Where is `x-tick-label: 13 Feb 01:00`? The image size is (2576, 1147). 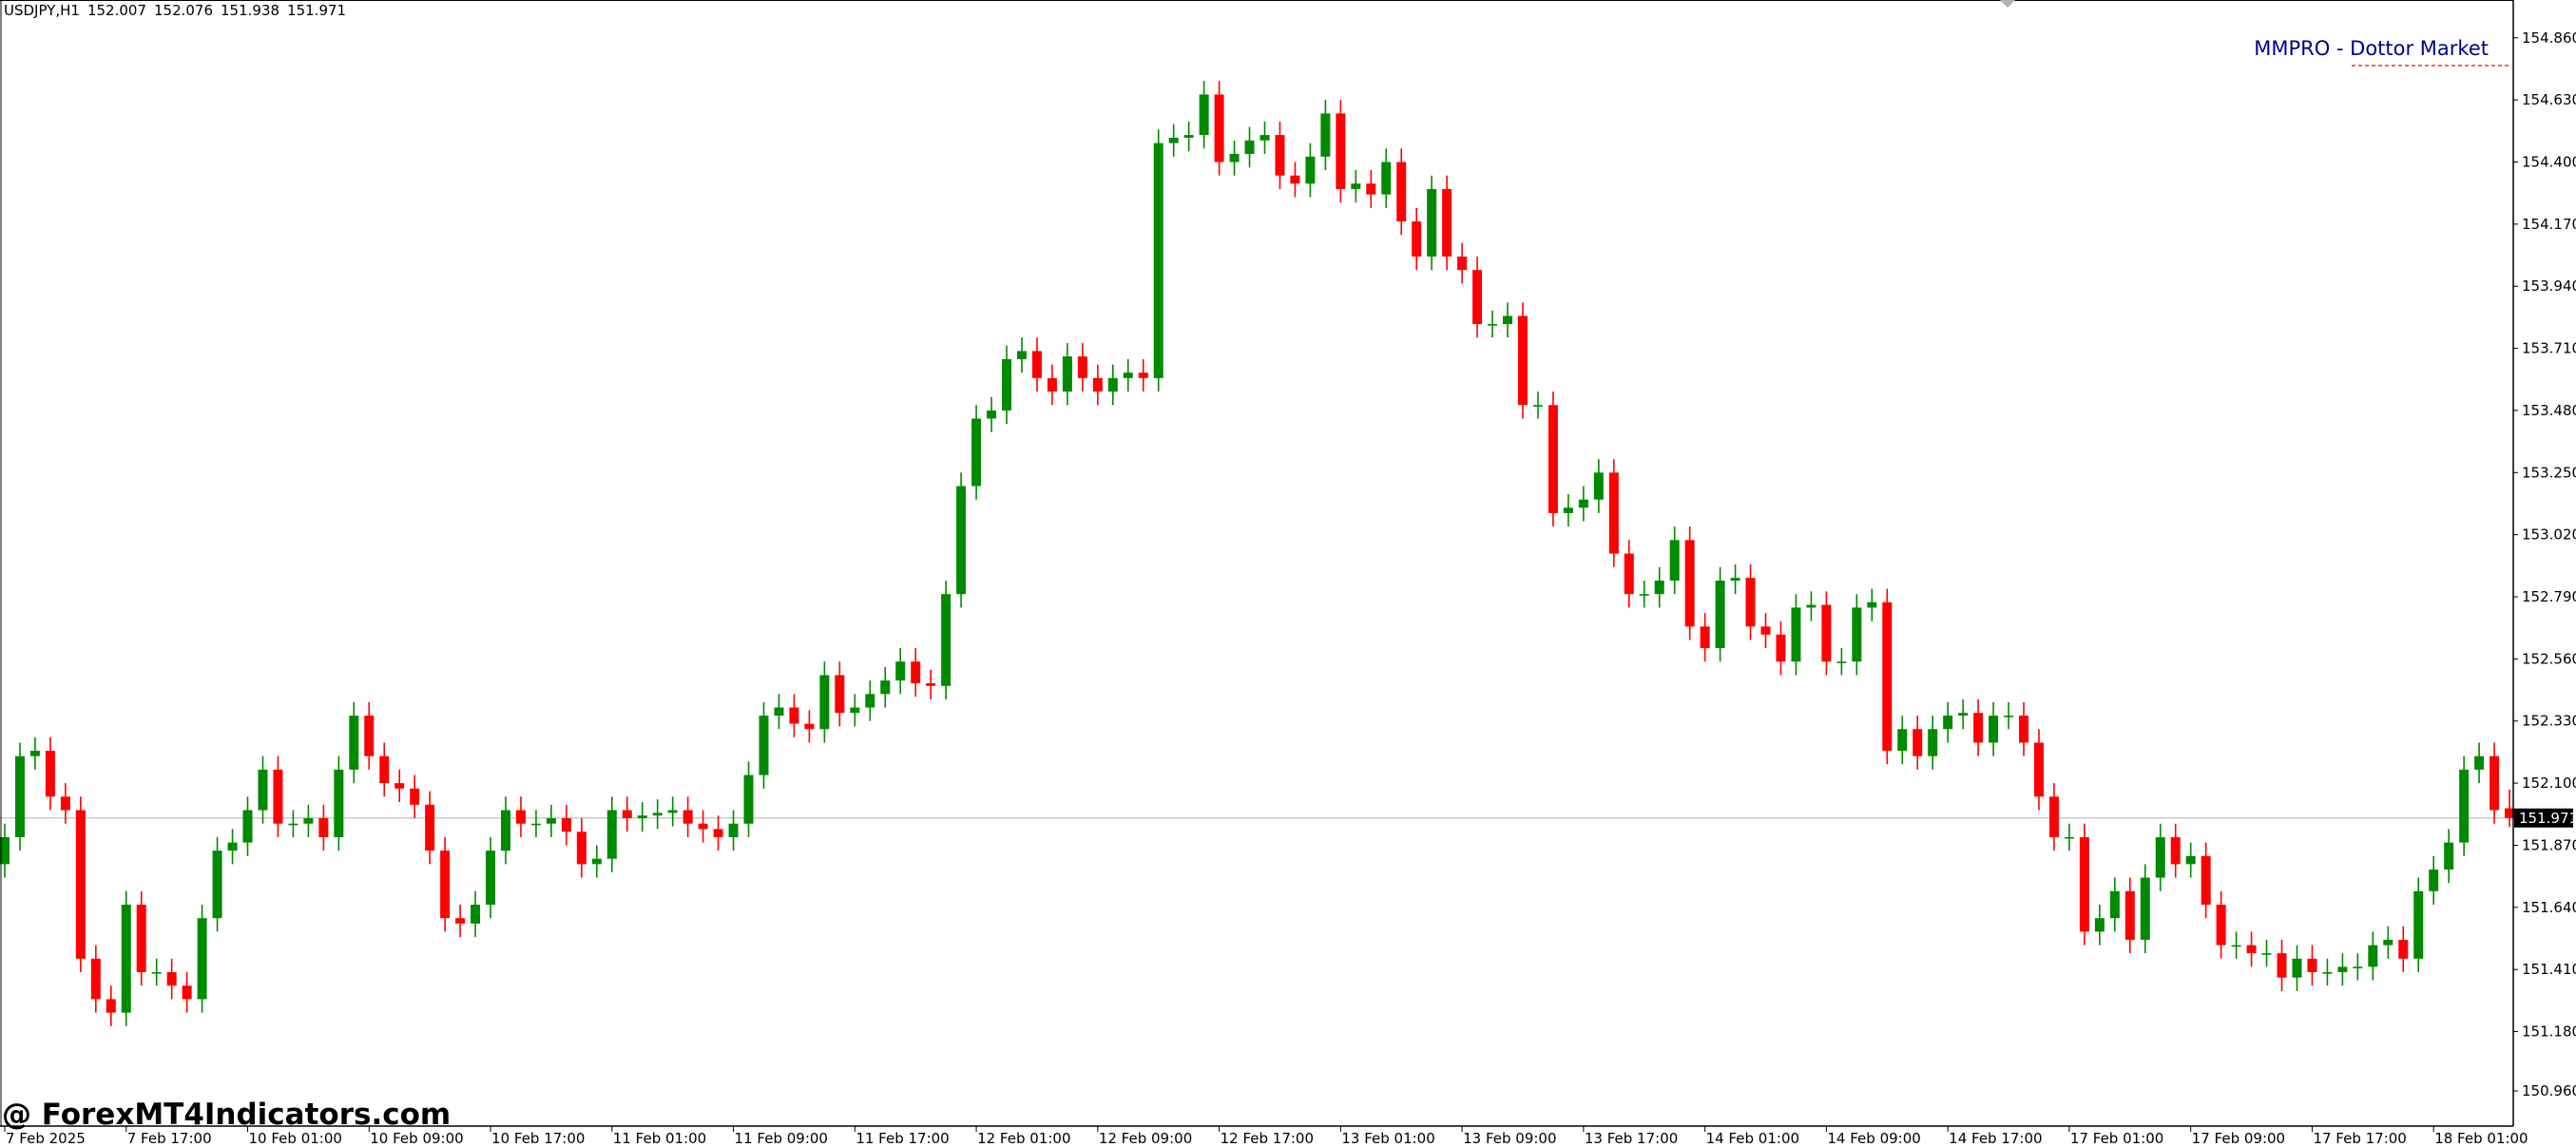
x-tick-label: 13 Feb 01:00 is located at coordinates (1387, 1138).